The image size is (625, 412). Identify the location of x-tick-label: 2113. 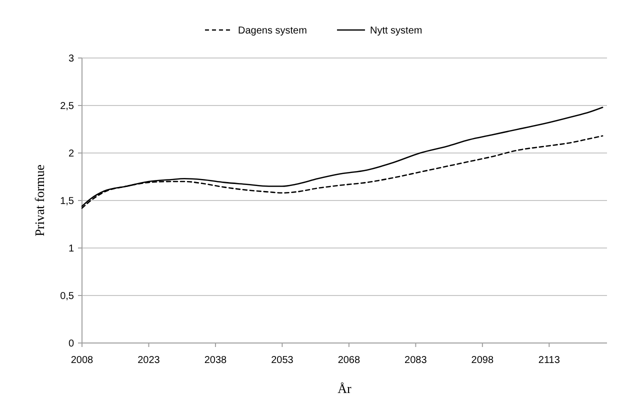
(549, 360).